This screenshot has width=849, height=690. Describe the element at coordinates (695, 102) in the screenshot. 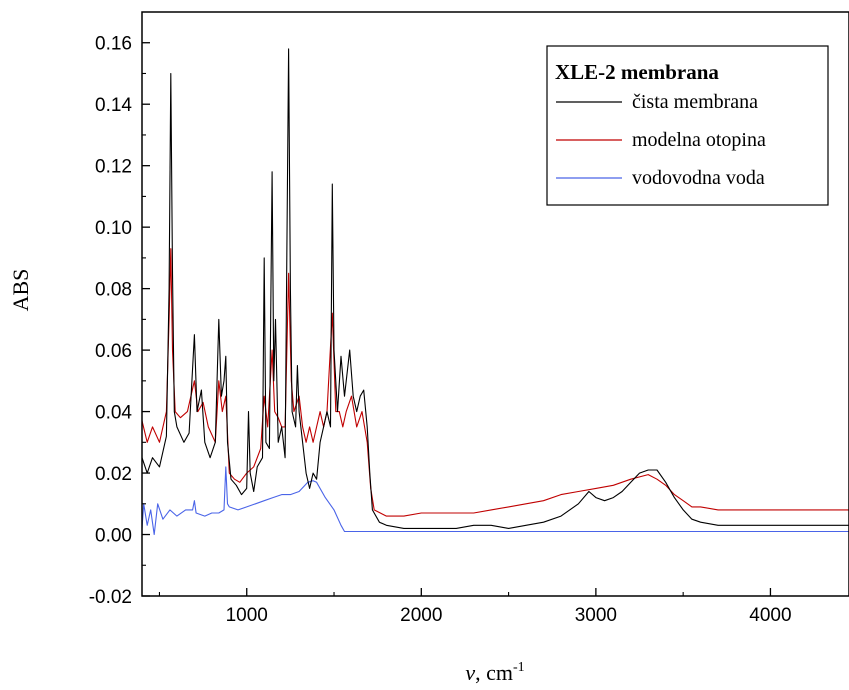

I see `legend-label: čista membrana` at that location.